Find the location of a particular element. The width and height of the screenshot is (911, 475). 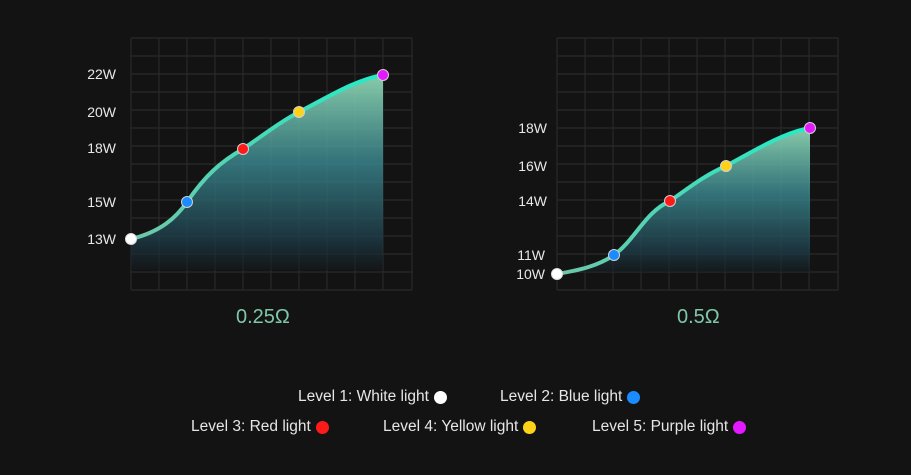

area-fill-right is located at coordinates (683, 201).